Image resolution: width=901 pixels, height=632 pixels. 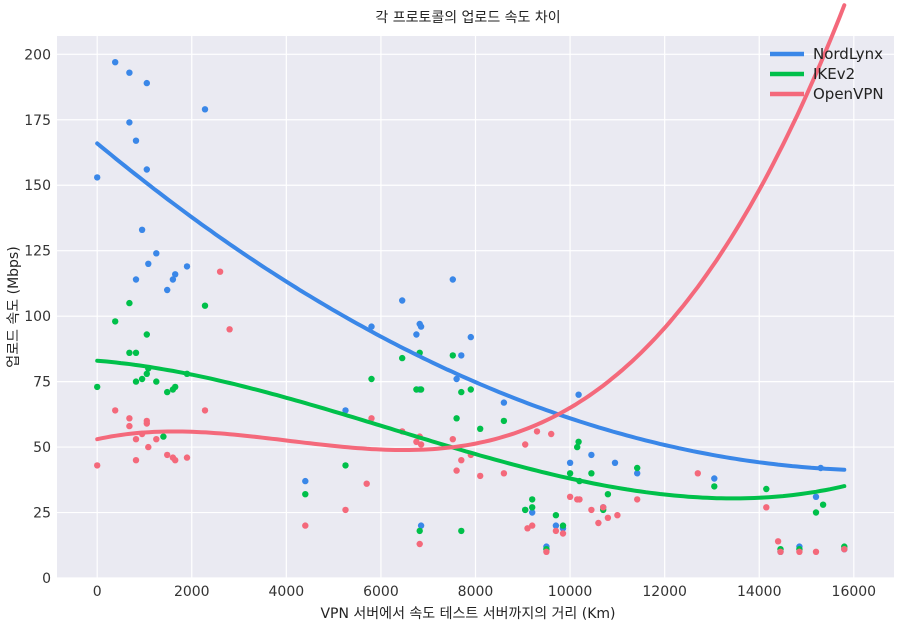 What do you see at coordinates (192, 592) in the screenshot?
I see `x-tick-label: 2000` at bounding box center [192, 592].